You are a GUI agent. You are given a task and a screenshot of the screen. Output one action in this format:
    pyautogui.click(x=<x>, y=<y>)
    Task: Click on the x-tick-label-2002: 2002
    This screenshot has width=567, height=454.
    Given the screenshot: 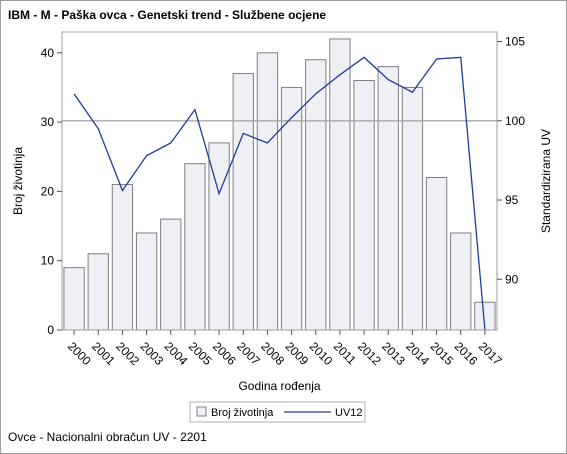 What is the action you would take?
    pyautogui.click(x=127, y=353)
    